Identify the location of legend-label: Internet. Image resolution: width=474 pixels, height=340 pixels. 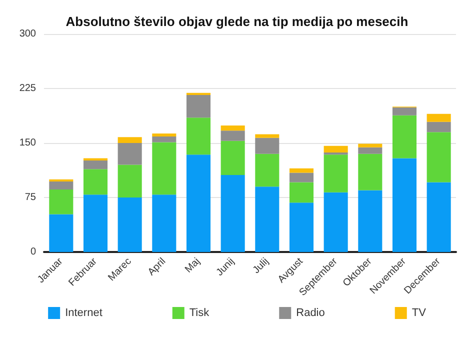
(83, 313).